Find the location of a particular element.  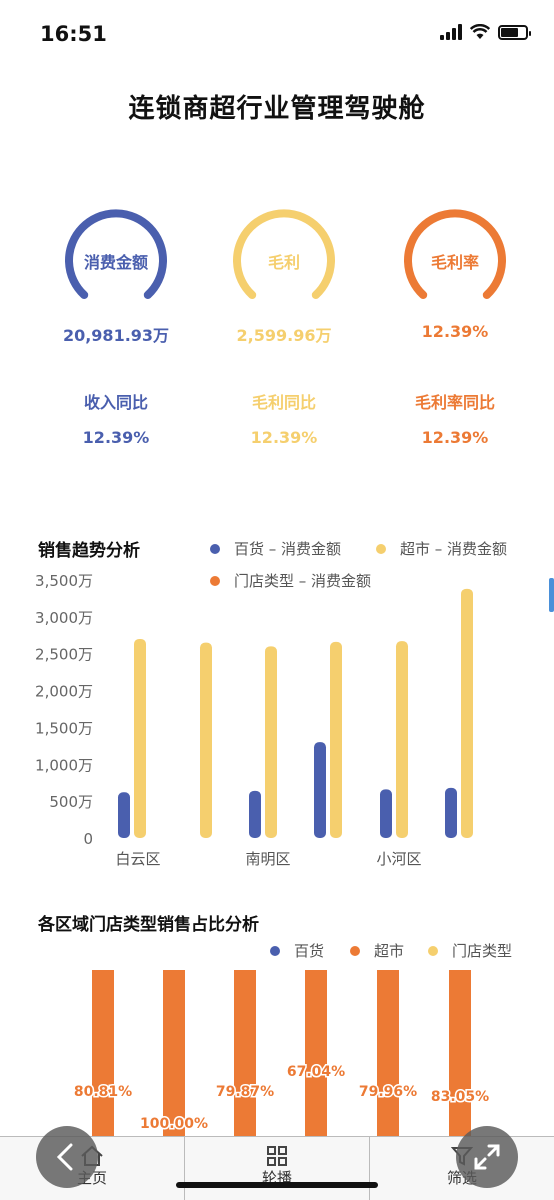

kpi-consumption: 消费金额 20,981.93万 收入同比 12.39% is located at coordinates (116, 334).